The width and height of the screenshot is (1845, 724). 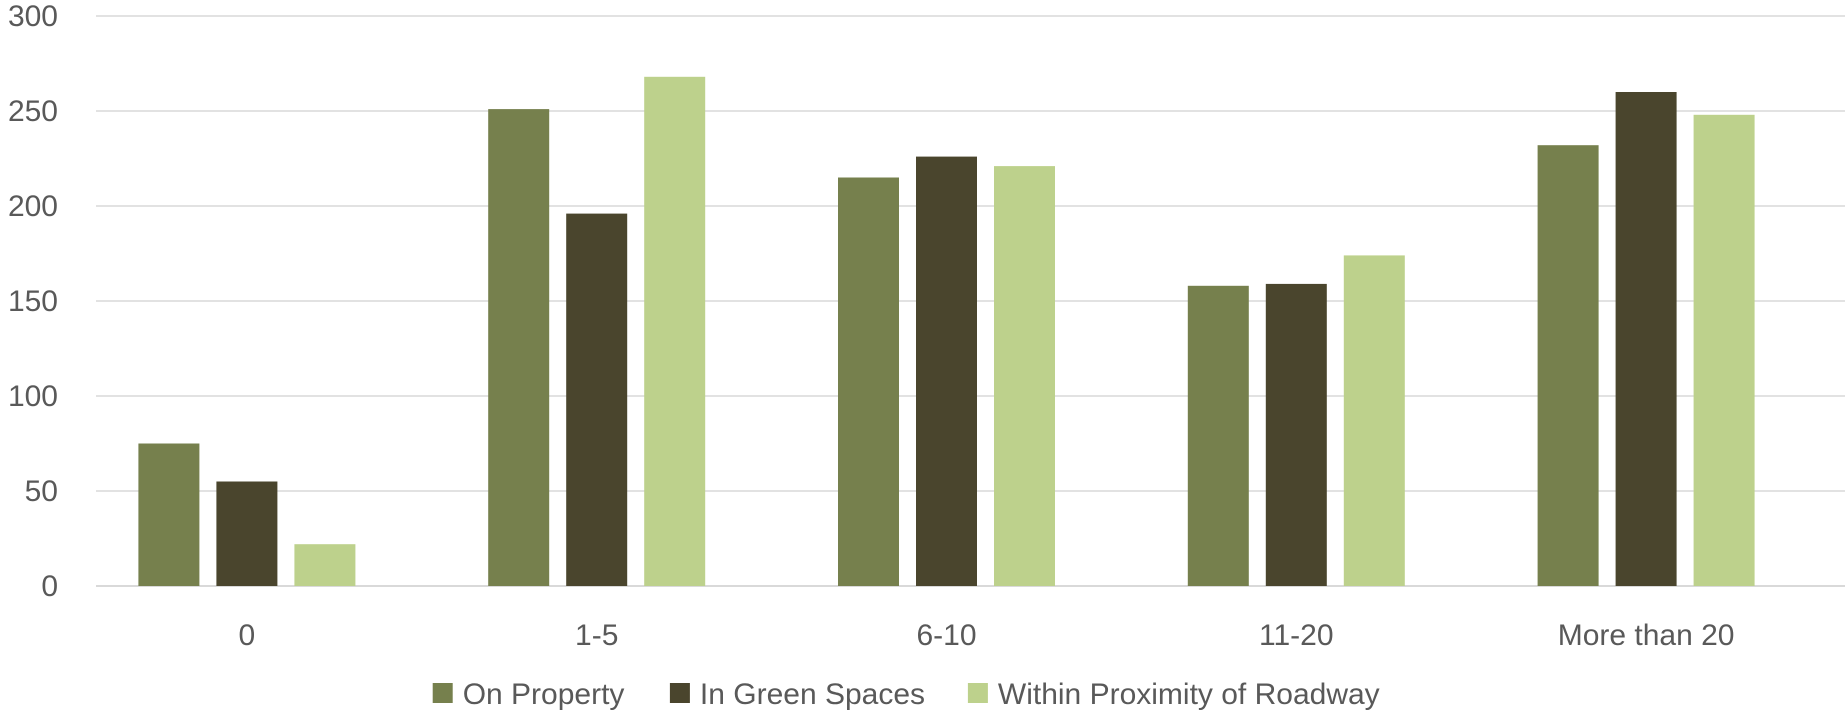 I want to click on y-tick-label: 100, so click(x=33, y=396).